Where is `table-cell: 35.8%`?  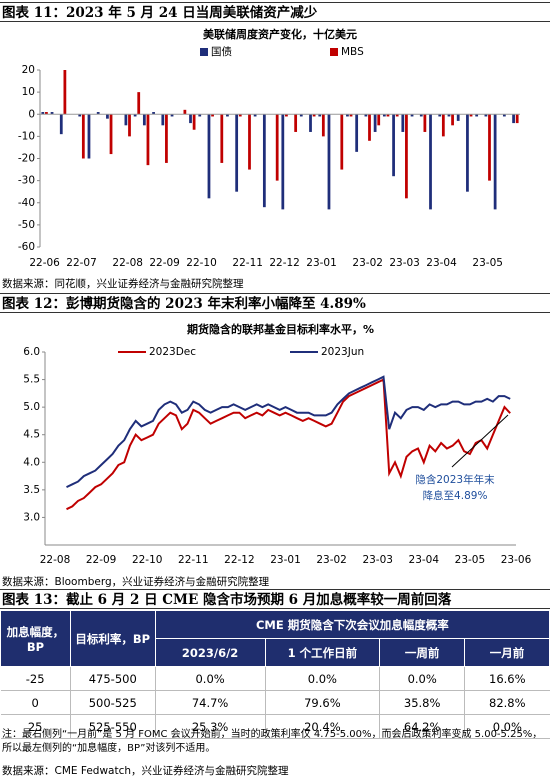 table-cell: 35.8% is located at coordinates (422, 702).